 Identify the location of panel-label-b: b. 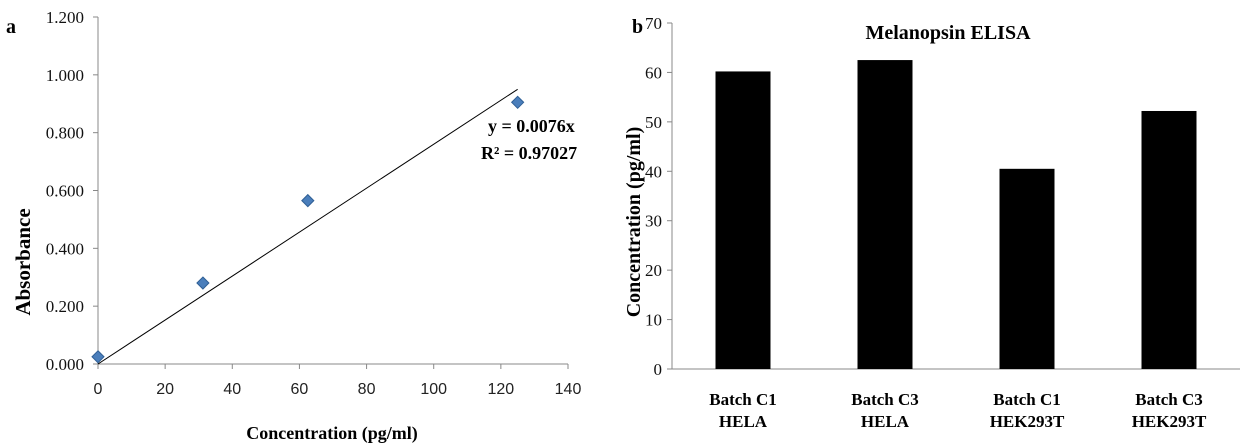
(637, 27).